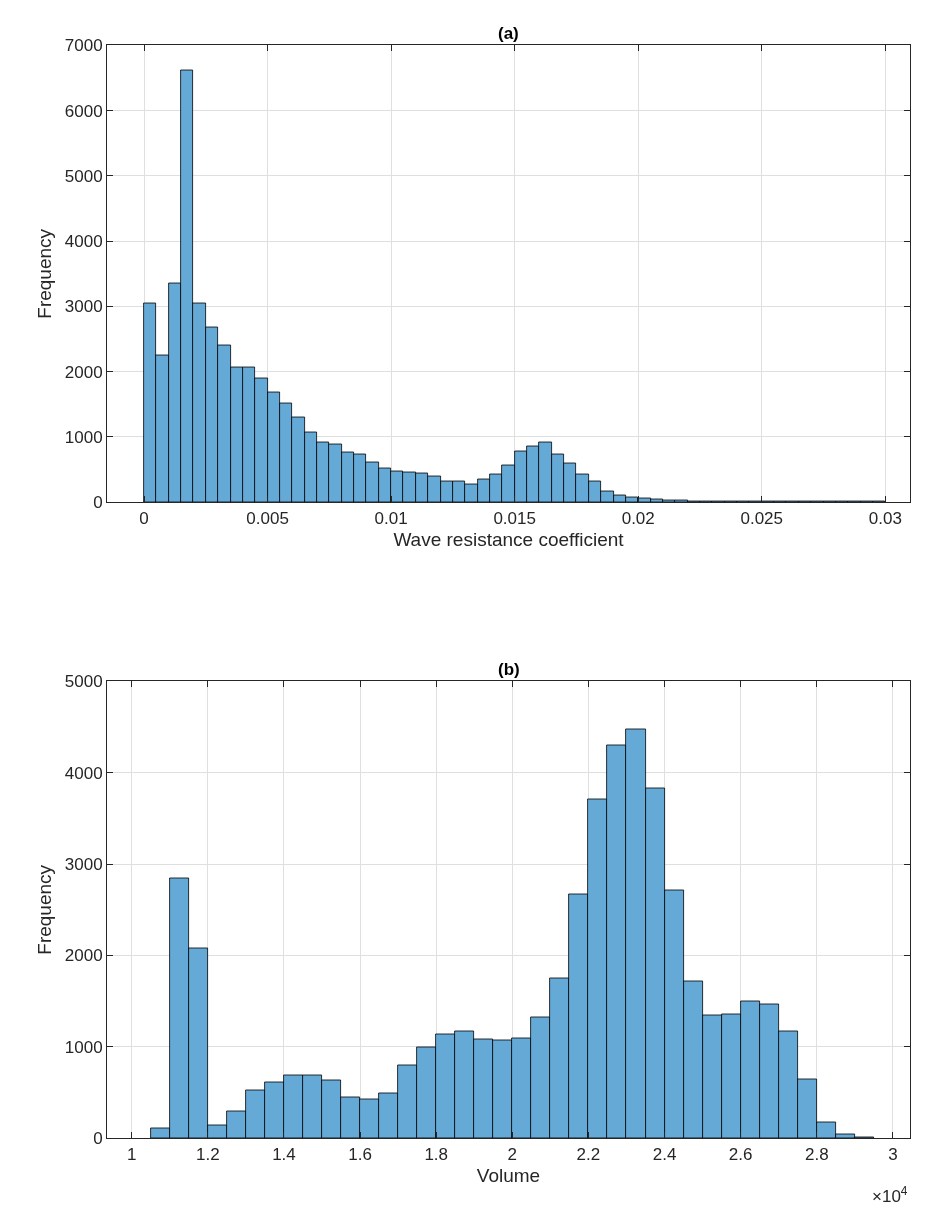 This screenshot has width=925, height=1224. I want to click on x-tick-label: 0.015, so click(514, 518).